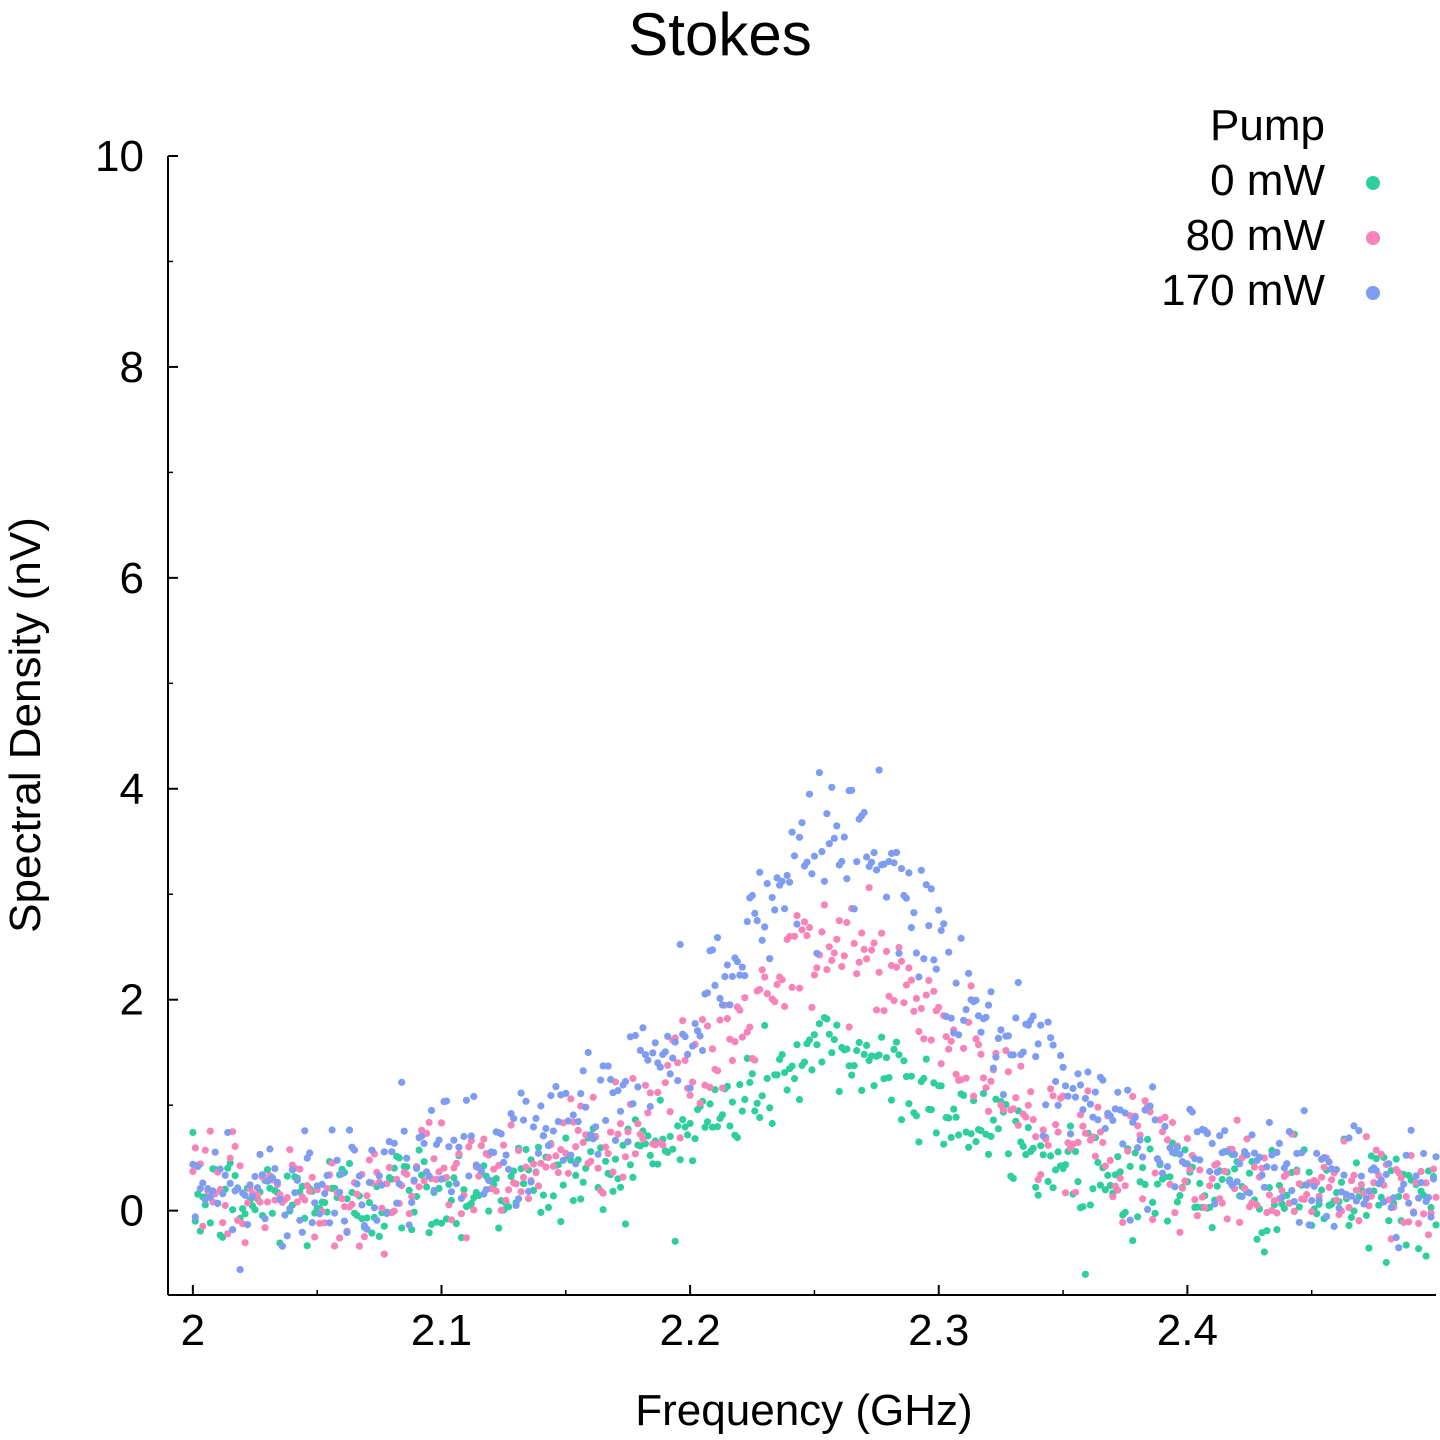 Image resolution: width=1440 pixels, height=1440 pixels. I want to click on y-tick-label: 8, so click(132, 367).